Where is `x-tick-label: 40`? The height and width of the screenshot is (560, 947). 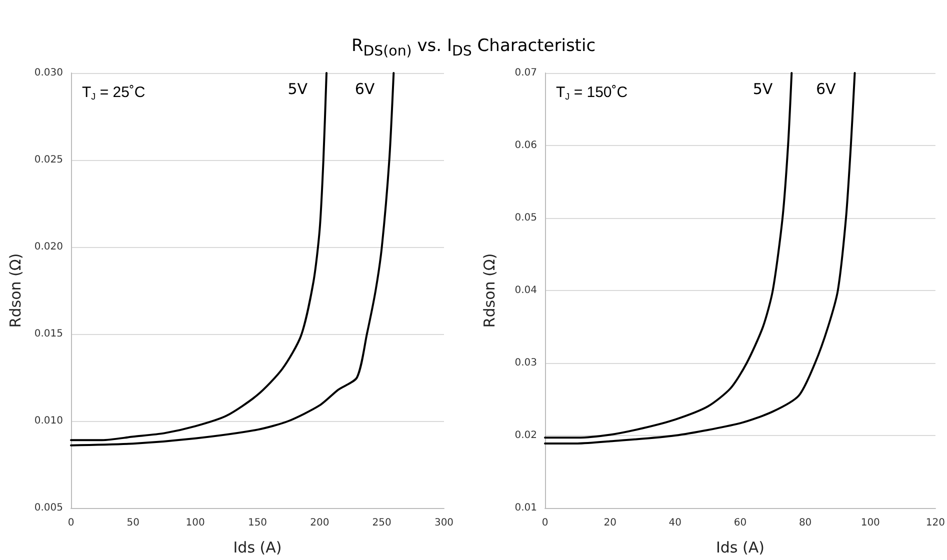
x-tick-label: 40 is located at coordinates (675, 523).